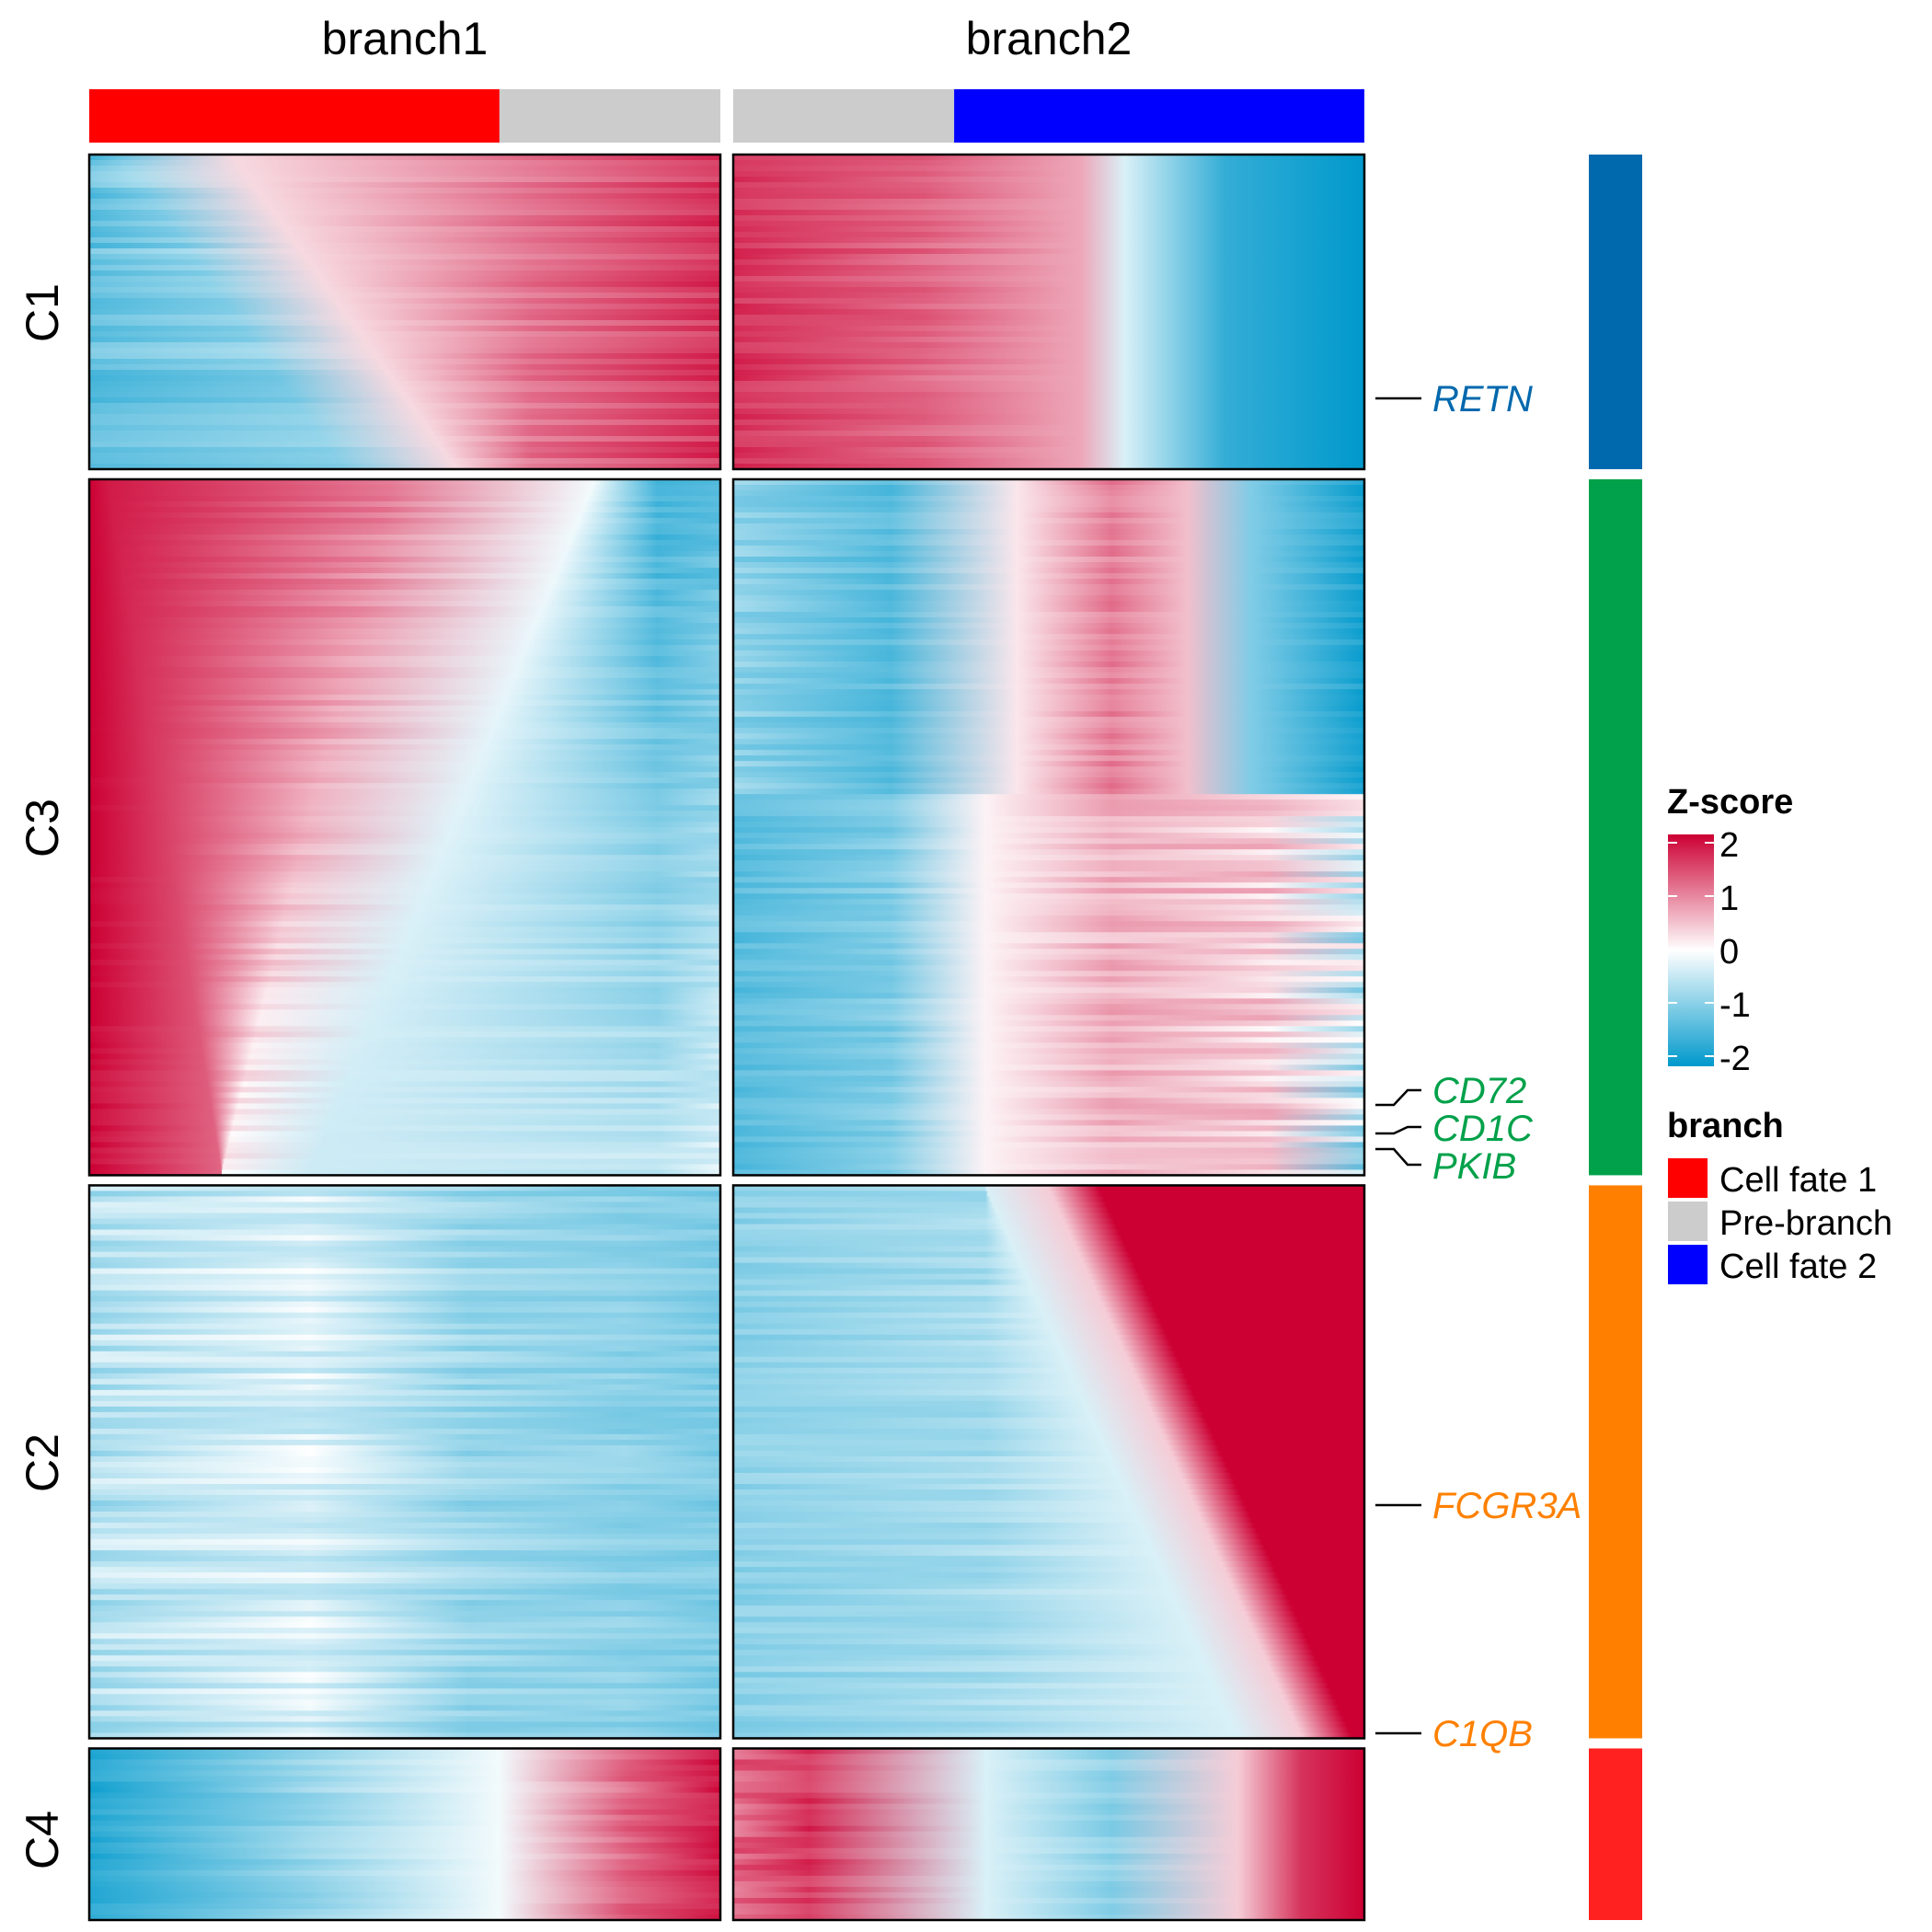 Image resolution: width=1932 pixels, height=1932 pixels. I want to click on zscore-legend-title: Z-score, so click(1730, 802).